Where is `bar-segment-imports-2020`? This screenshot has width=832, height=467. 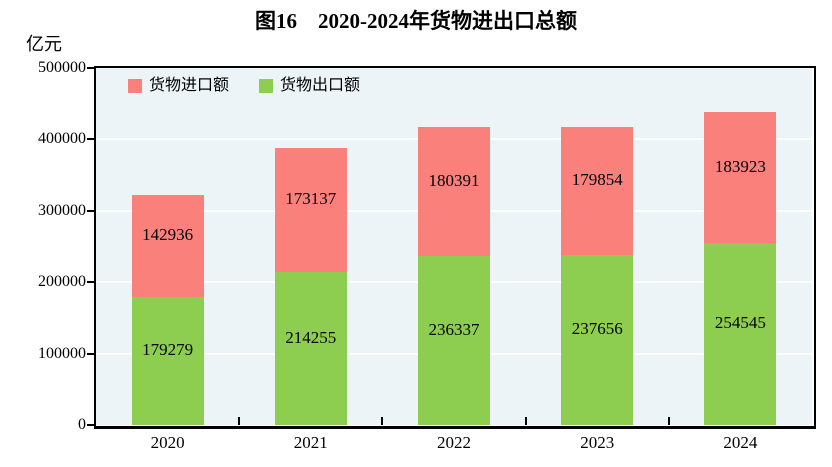 bar-segment-imports-2020 is located at coordinates (167, 245).